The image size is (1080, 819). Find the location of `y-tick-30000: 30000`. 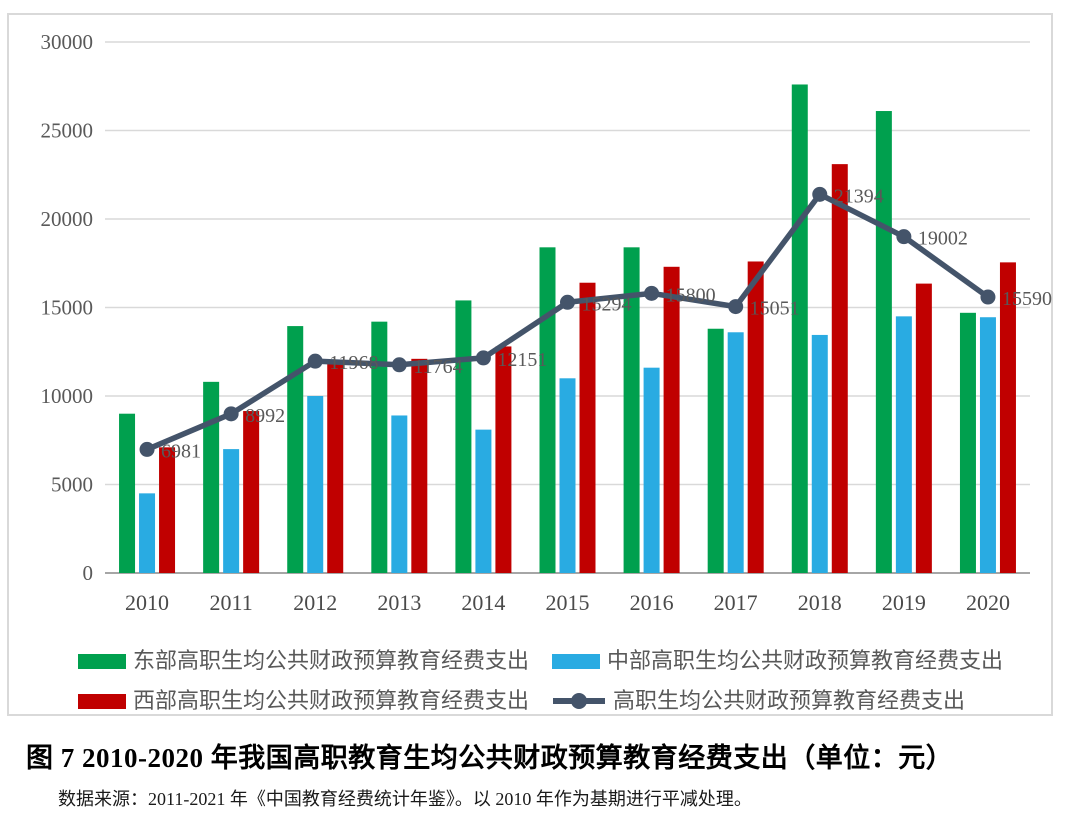

y-tick-30000: 30000 is located at coordinates (67, 42).